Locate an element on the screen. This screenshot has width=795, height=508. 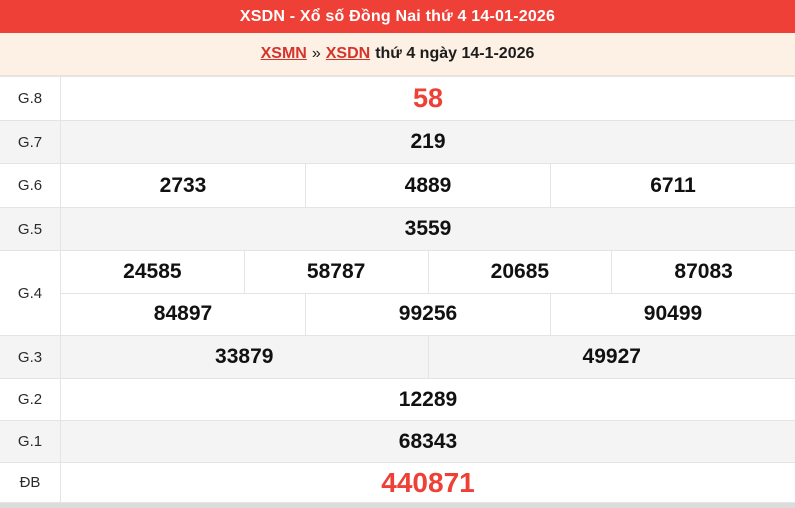
prize-number: 84897 is located at coordinates (183, 314).